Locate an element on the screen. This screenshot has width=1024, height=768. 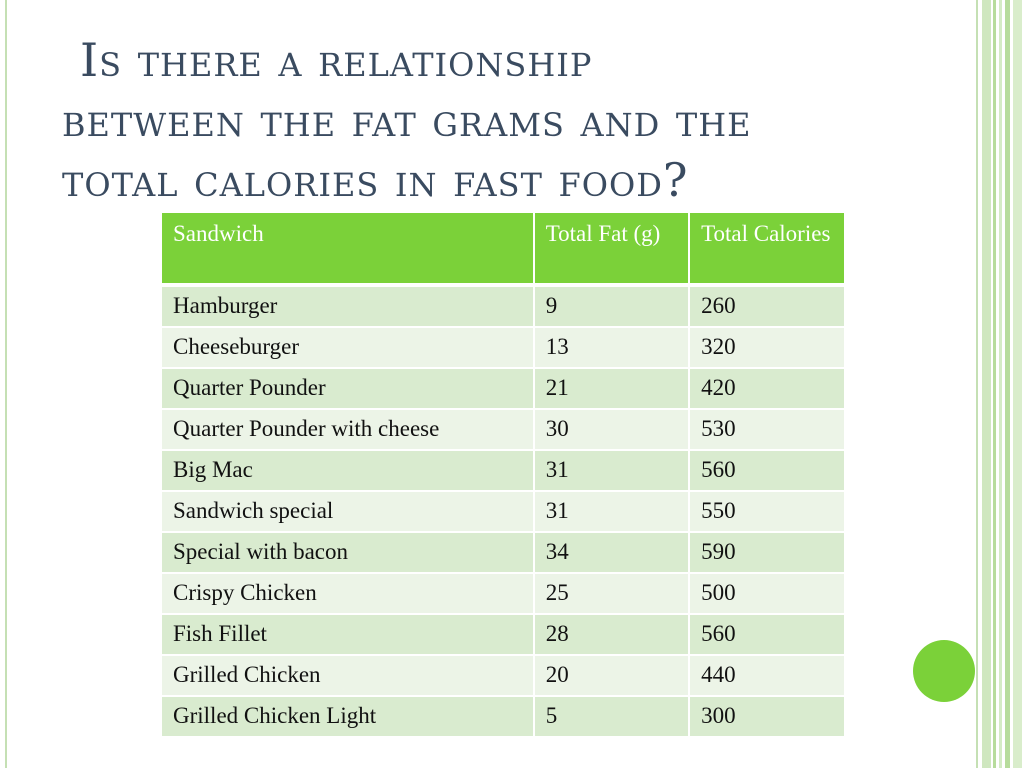
table-row: Grilled Chicken Light 5 300 is located at coordinates (504, 717).